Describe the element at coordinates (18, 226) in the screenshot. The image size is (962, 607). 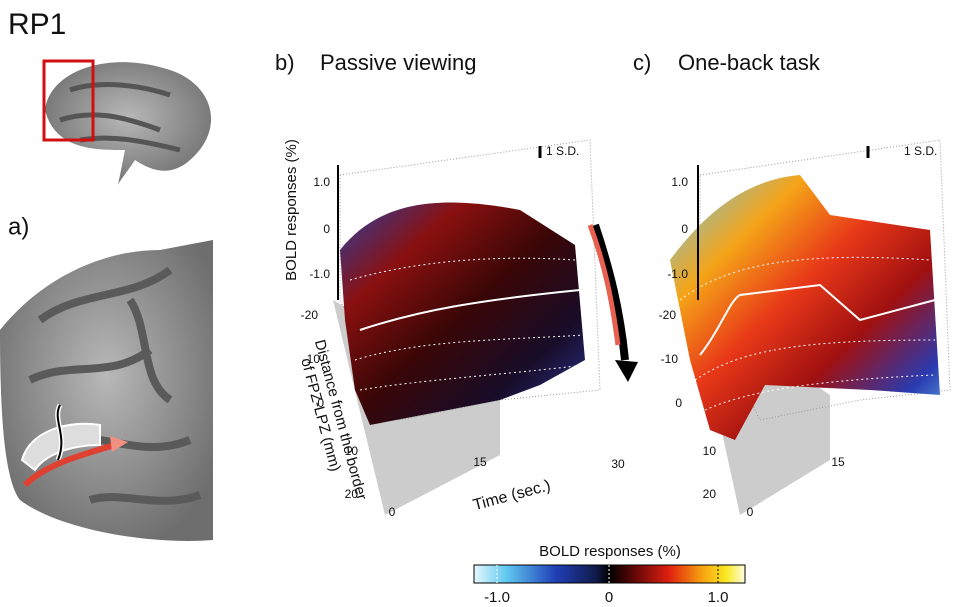
I see `panel-label: a)` at that location.